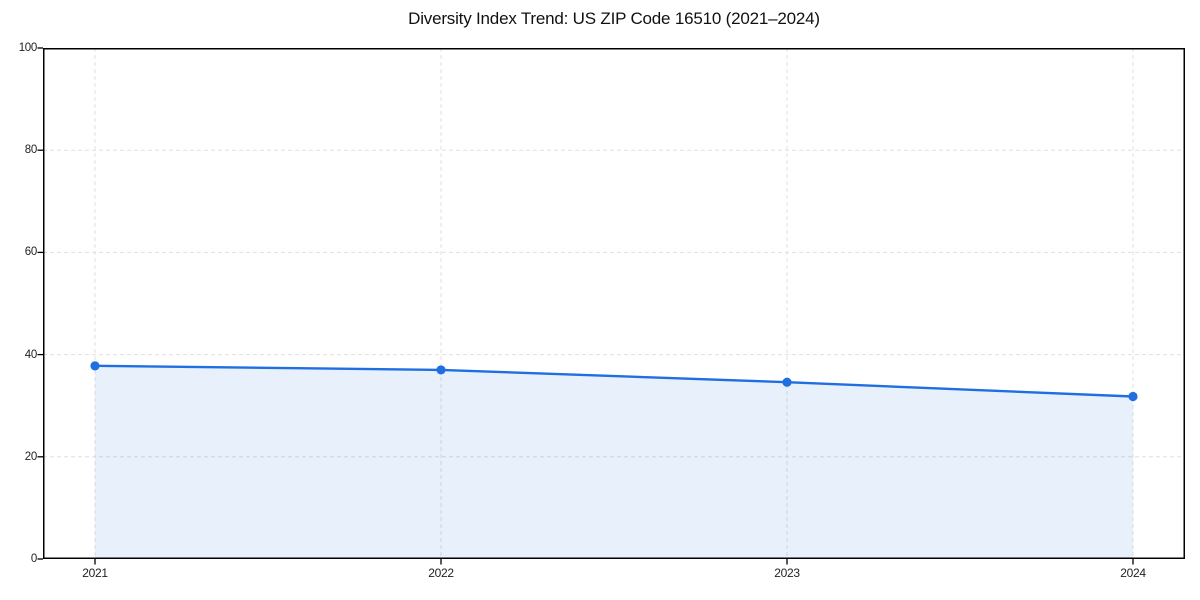 The height and width of the screenshot is (600, 1200). Describe the element at coordinates (33, 559) in the screenshot. I see `y-tick-label: 0` at that location.